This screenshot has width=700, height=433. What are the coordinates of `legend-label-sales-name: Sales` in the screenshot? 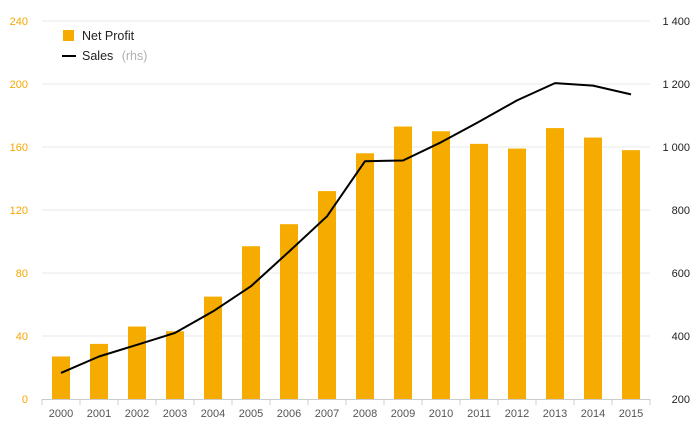 It's located at (97, 56).